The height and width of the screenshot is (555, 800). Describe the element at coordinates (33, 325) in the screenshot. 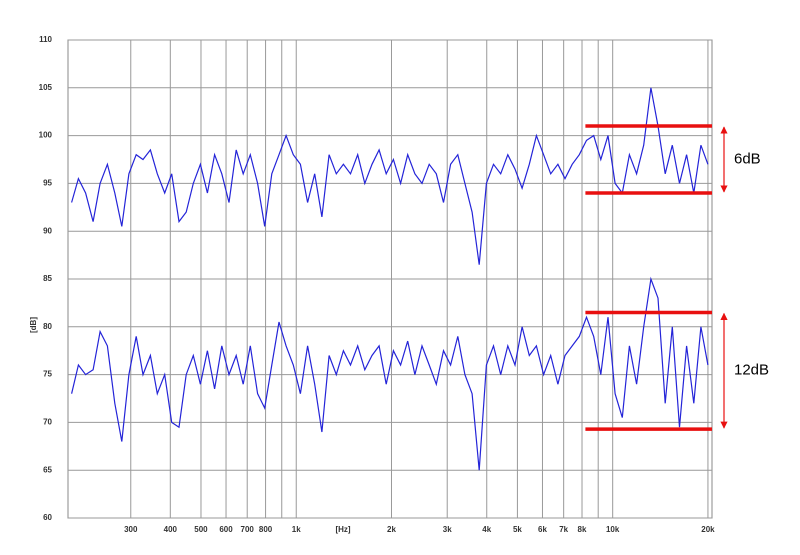

I see `y-axis-label: [dB]` at that location.